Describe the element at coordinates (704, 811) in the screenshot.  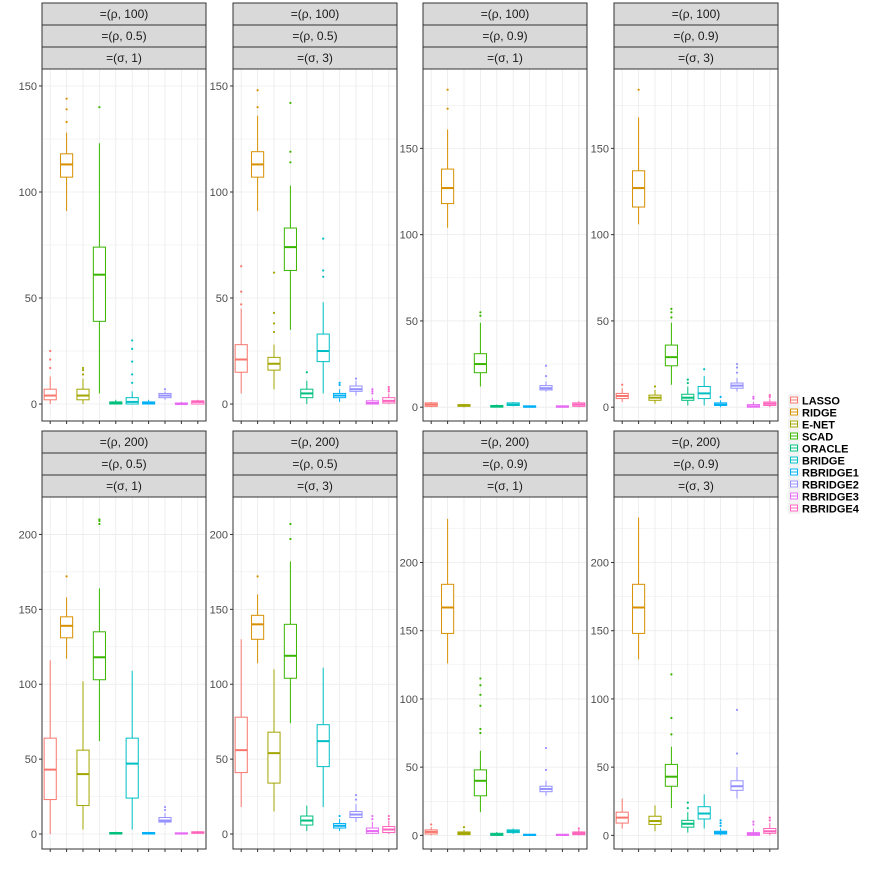
I see `box-bridge` at that location.